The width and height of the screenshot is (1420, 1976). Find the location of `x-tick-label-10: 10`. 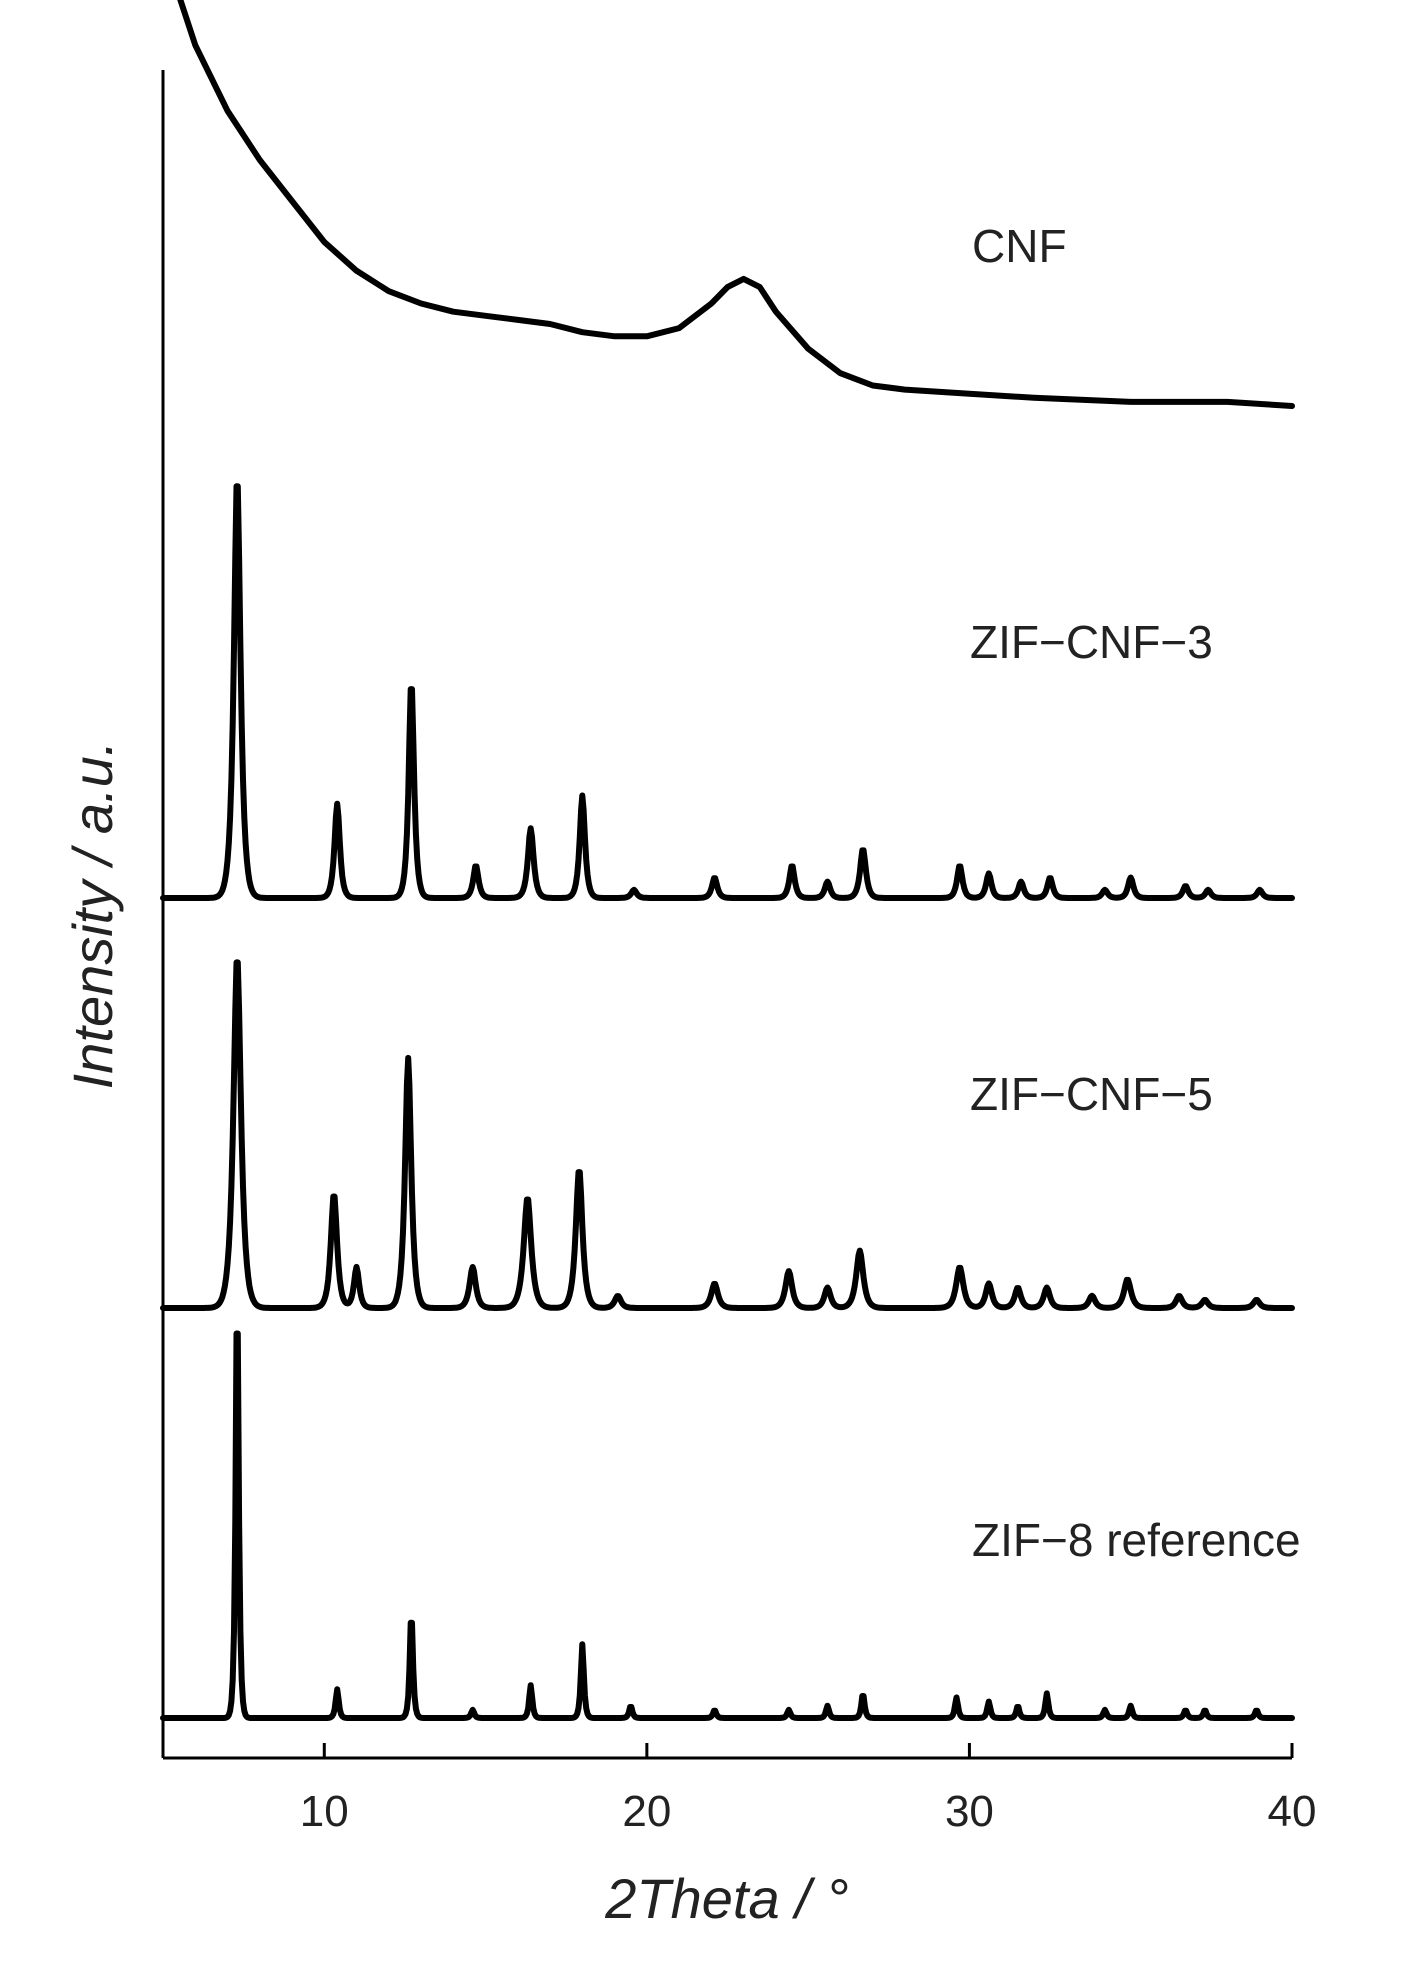

x-tick-label-10: 10 is located at coordinates (324, 1811).